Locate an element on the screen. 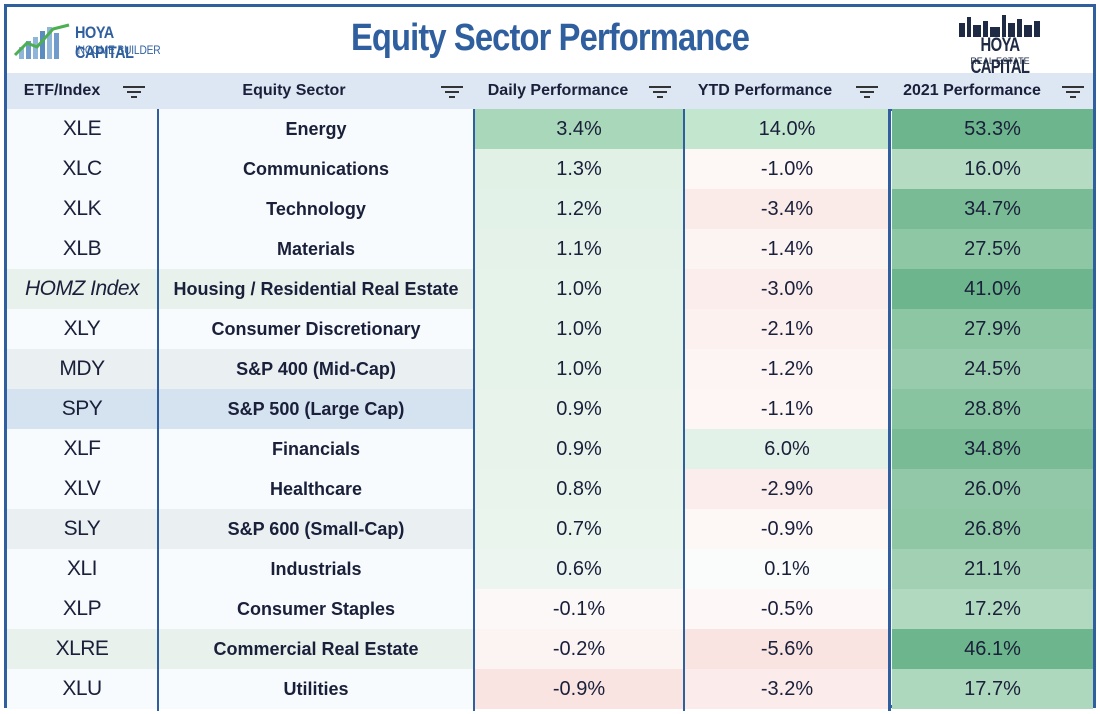 The image size is (1100, 714). sector-cell: Technology is located at coordinates (316, 209).